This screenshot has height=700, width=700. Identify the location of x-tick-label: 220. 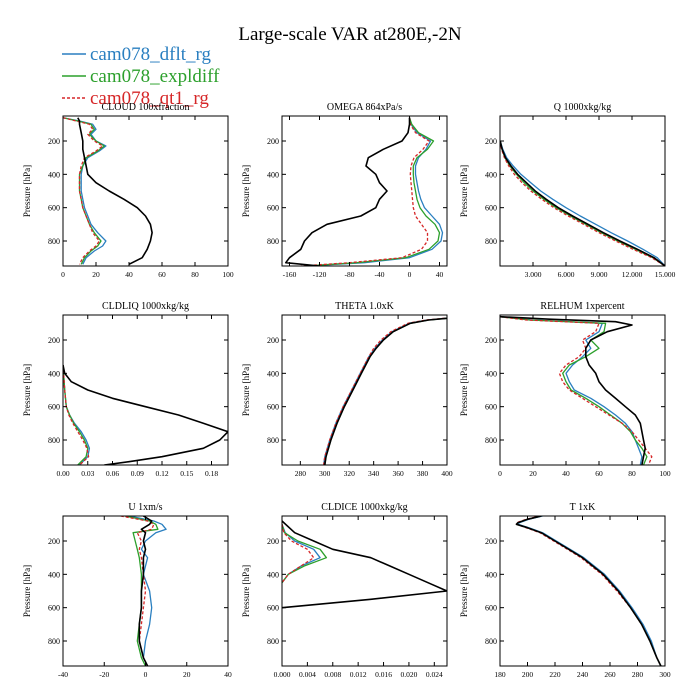
(555, 674).